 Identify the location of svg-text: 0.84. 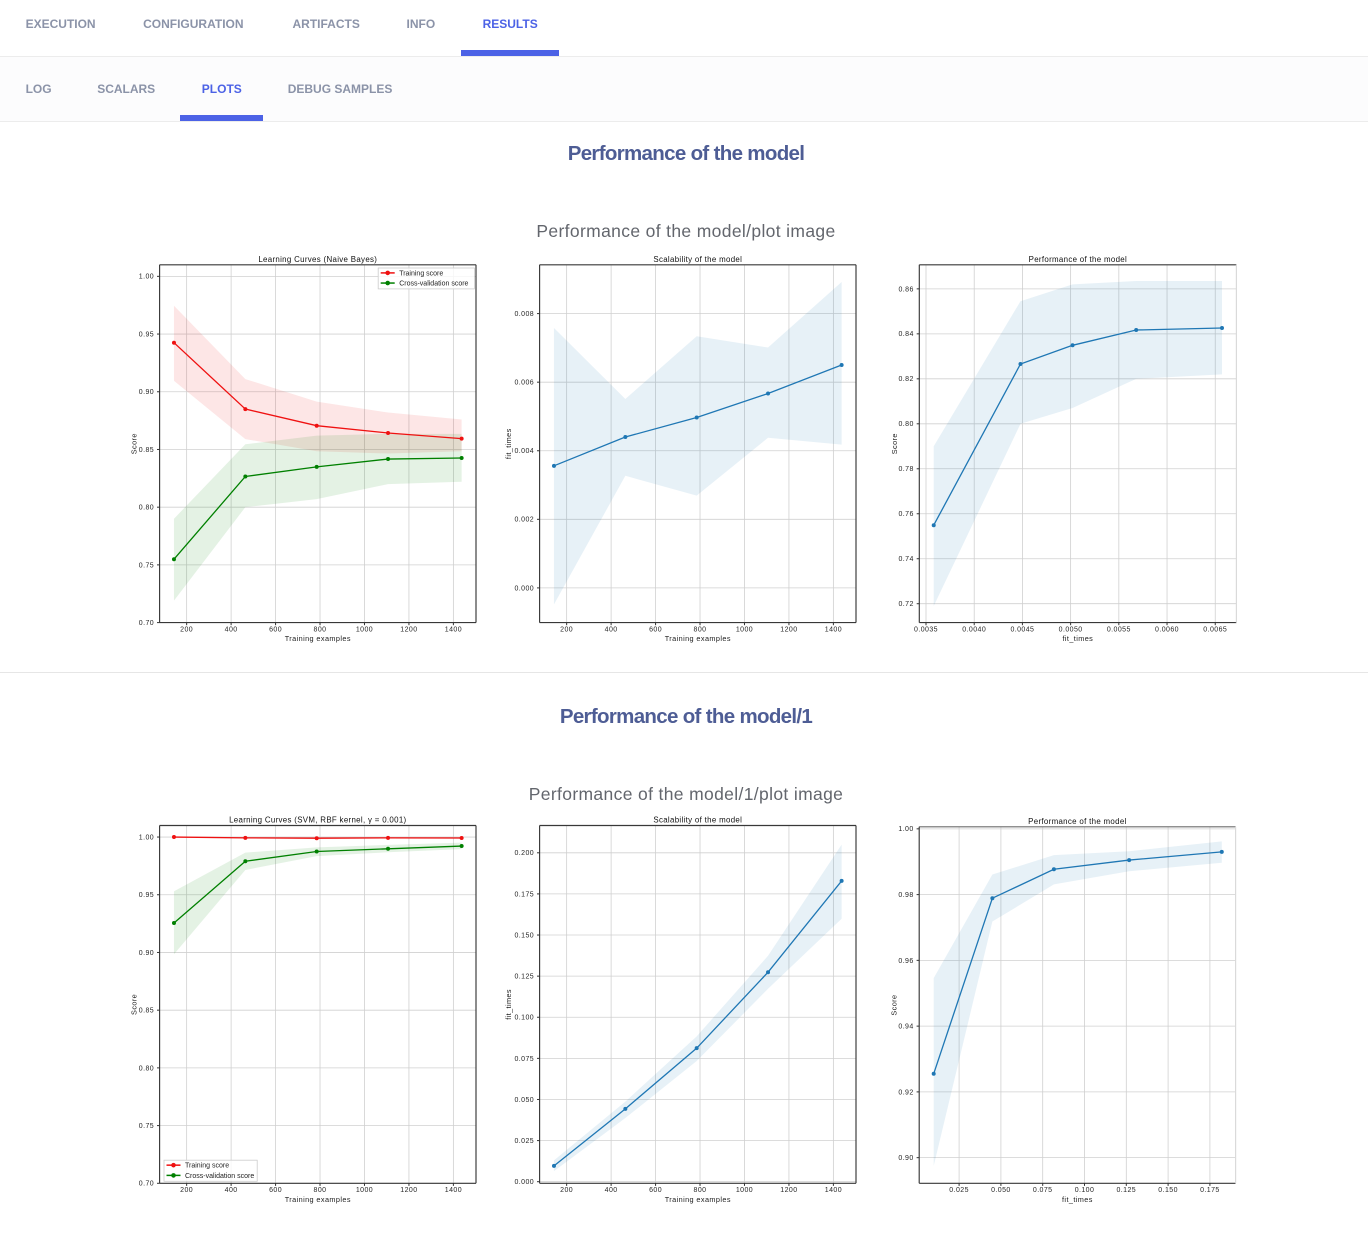
(905, 334).